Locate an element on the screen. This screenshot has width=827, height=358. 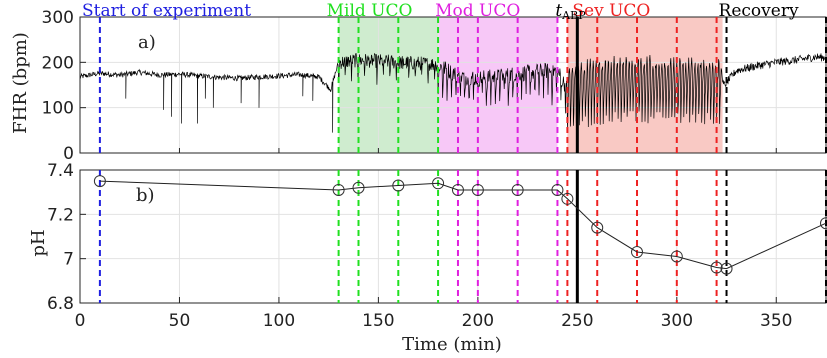
ph-xtick-label: 150 is located at coordinates (378, 321).